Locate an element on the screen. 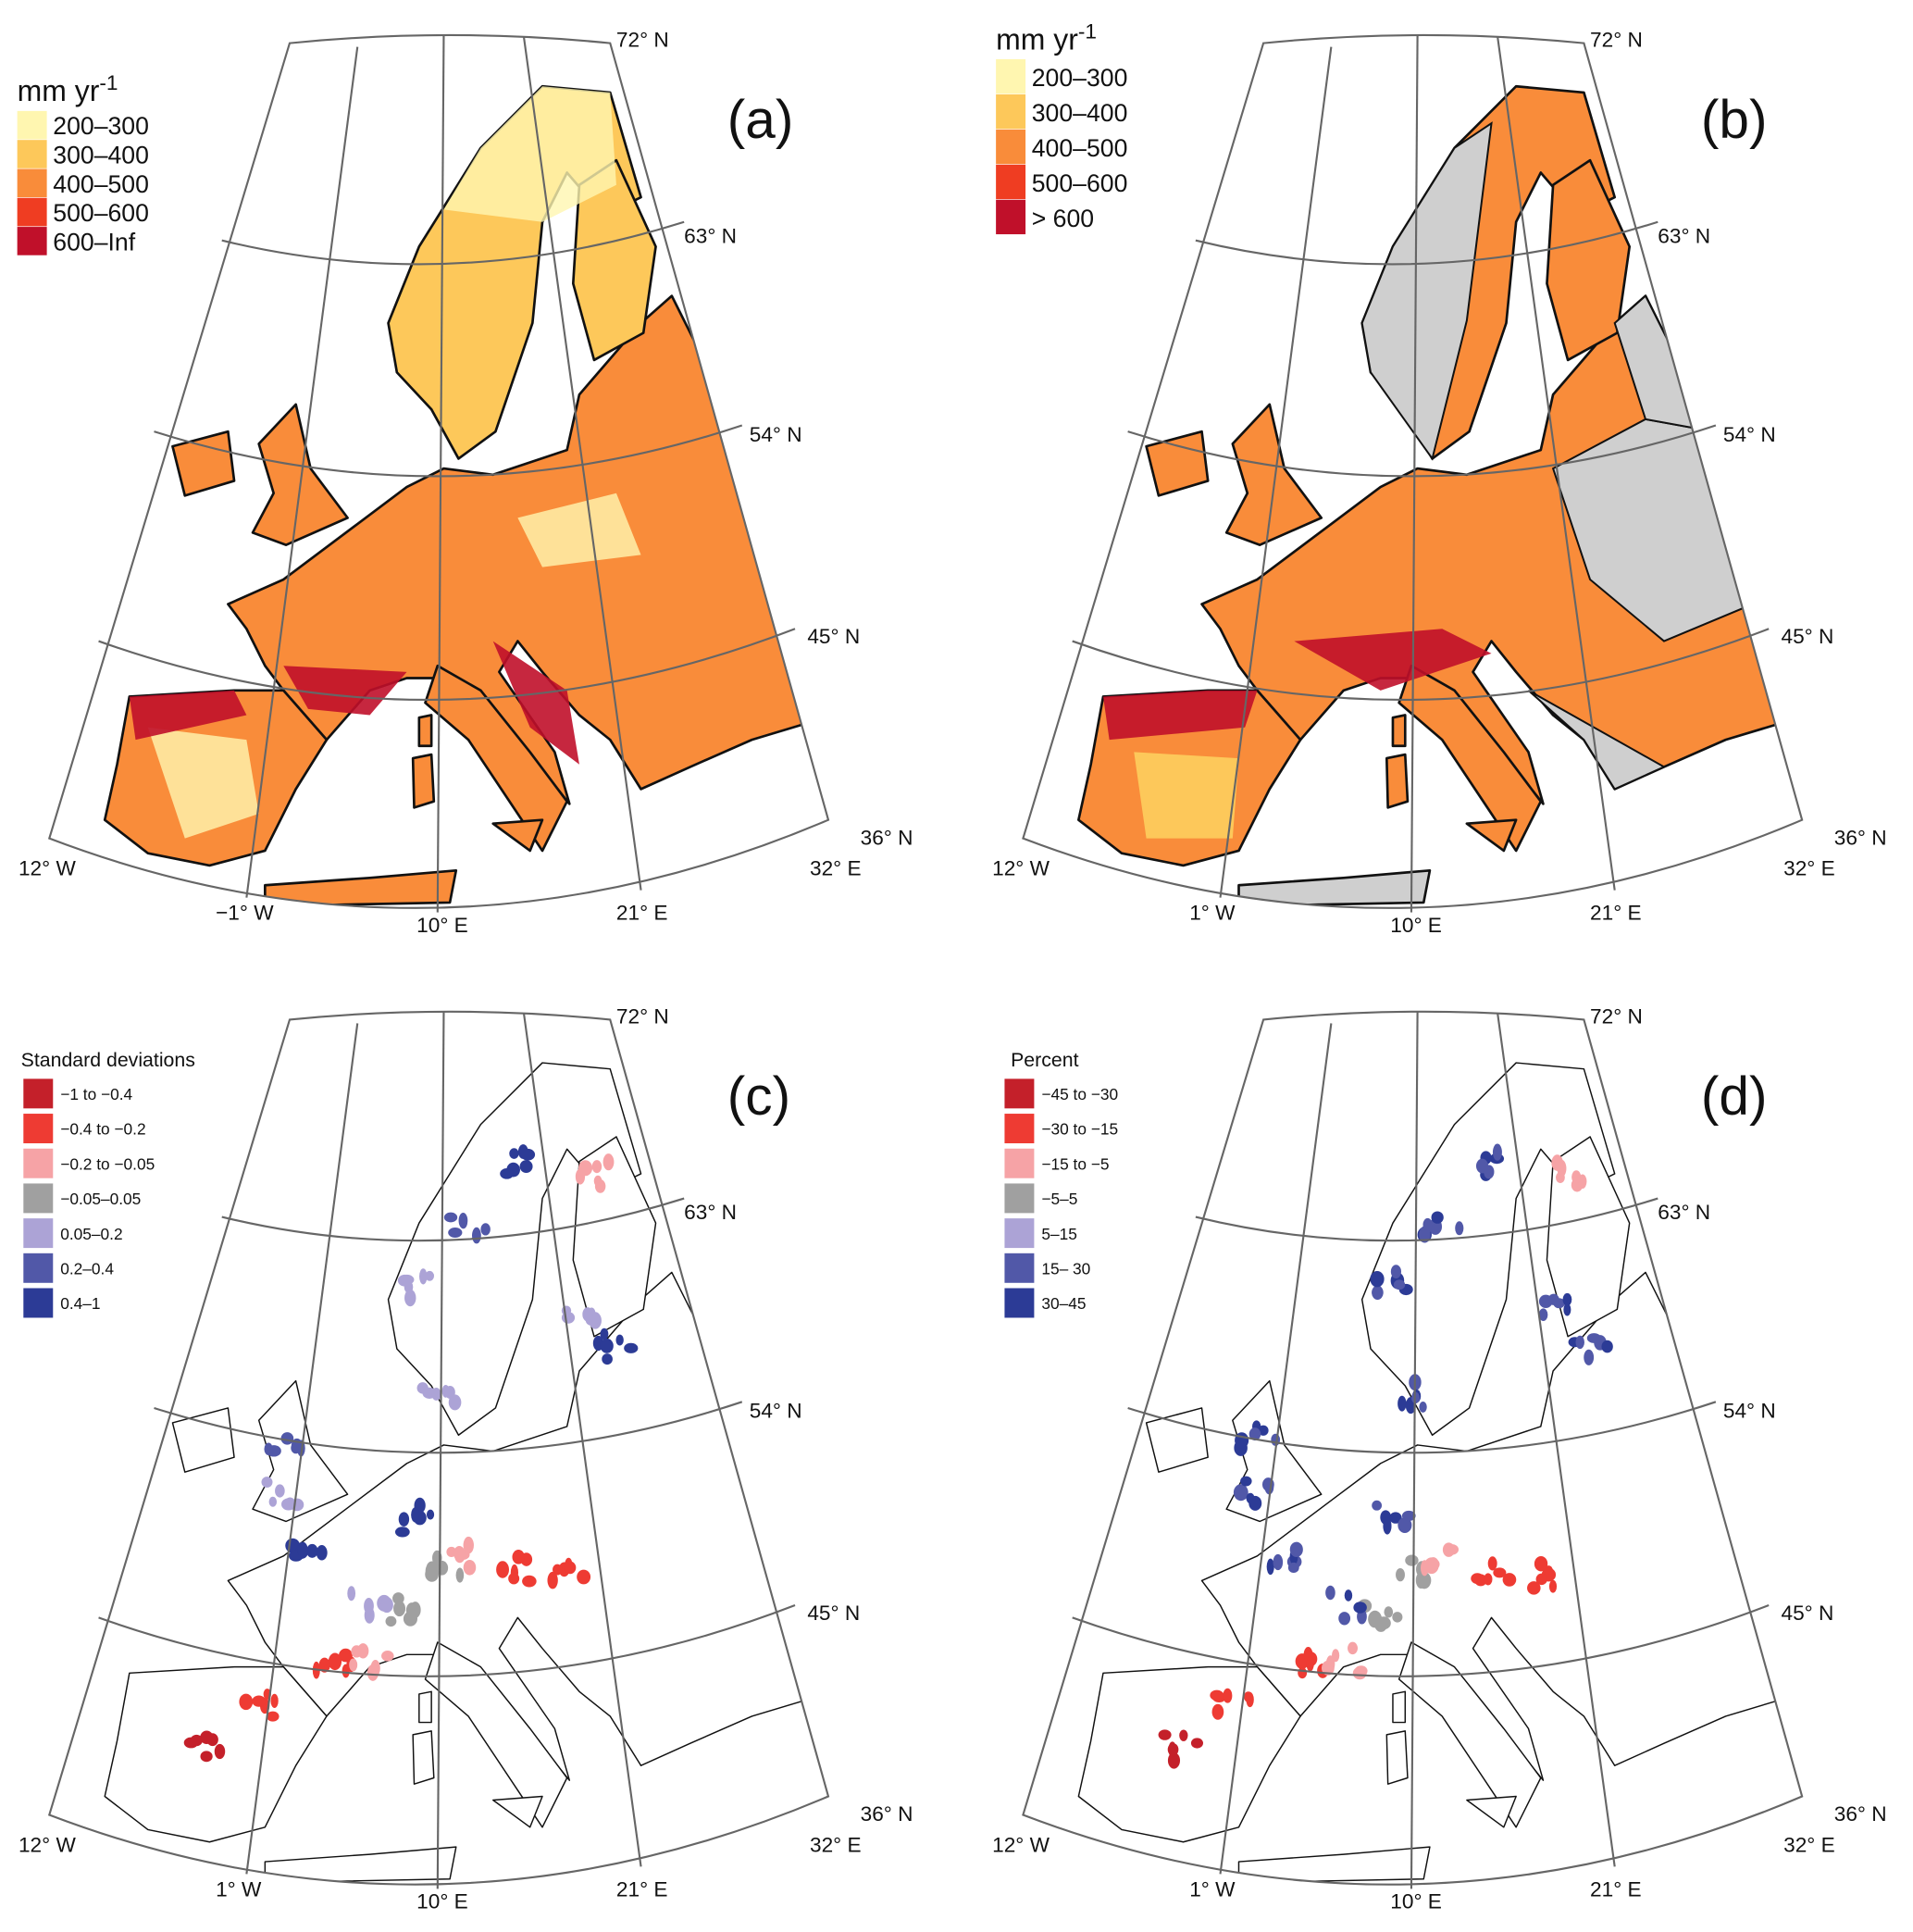 The image size is (1913, 1932). legend-item-label: 300–400 is located at coordinates (1080, 113).